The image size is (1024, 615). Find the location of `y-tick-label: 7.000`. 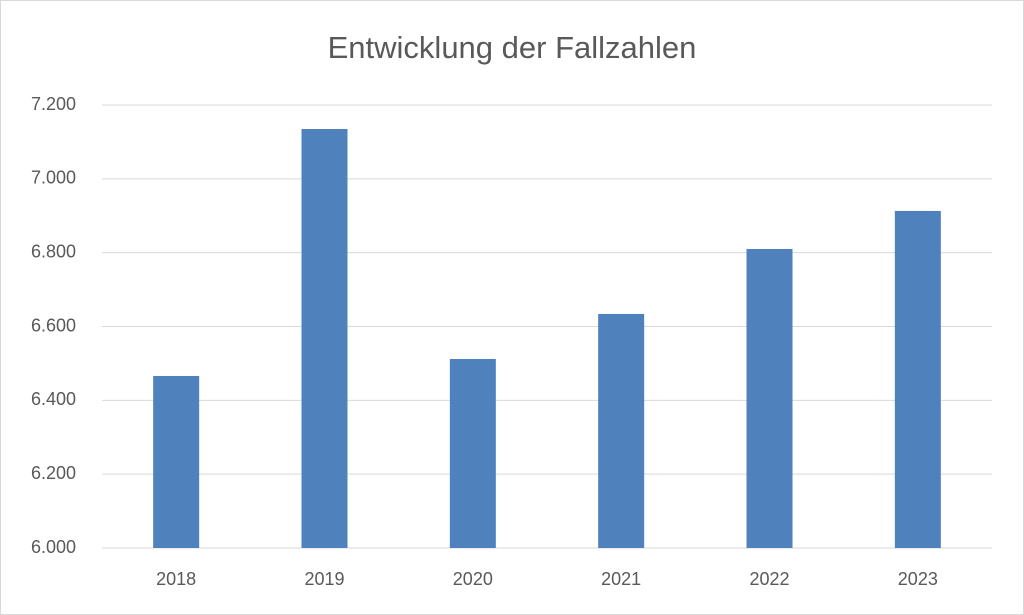

y-tick-label: 7.000 is located at coordinates (53, 178).